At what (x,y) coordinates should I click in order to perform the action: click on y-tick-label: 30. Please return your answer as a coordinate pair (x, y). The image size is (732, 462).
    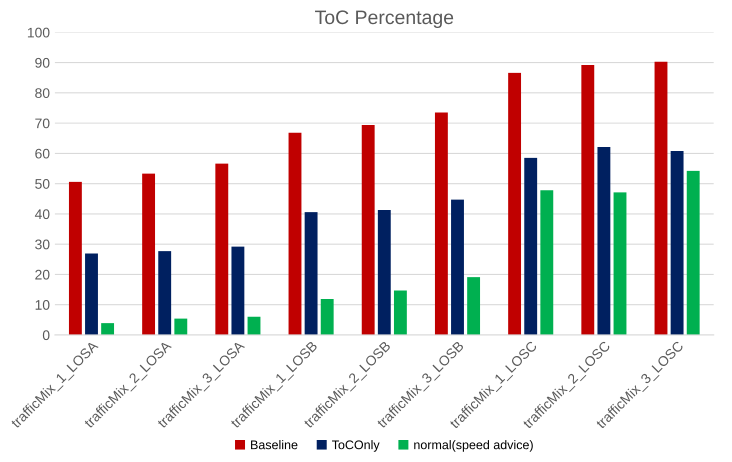
    Looking at the image, I should click on (42, 245).